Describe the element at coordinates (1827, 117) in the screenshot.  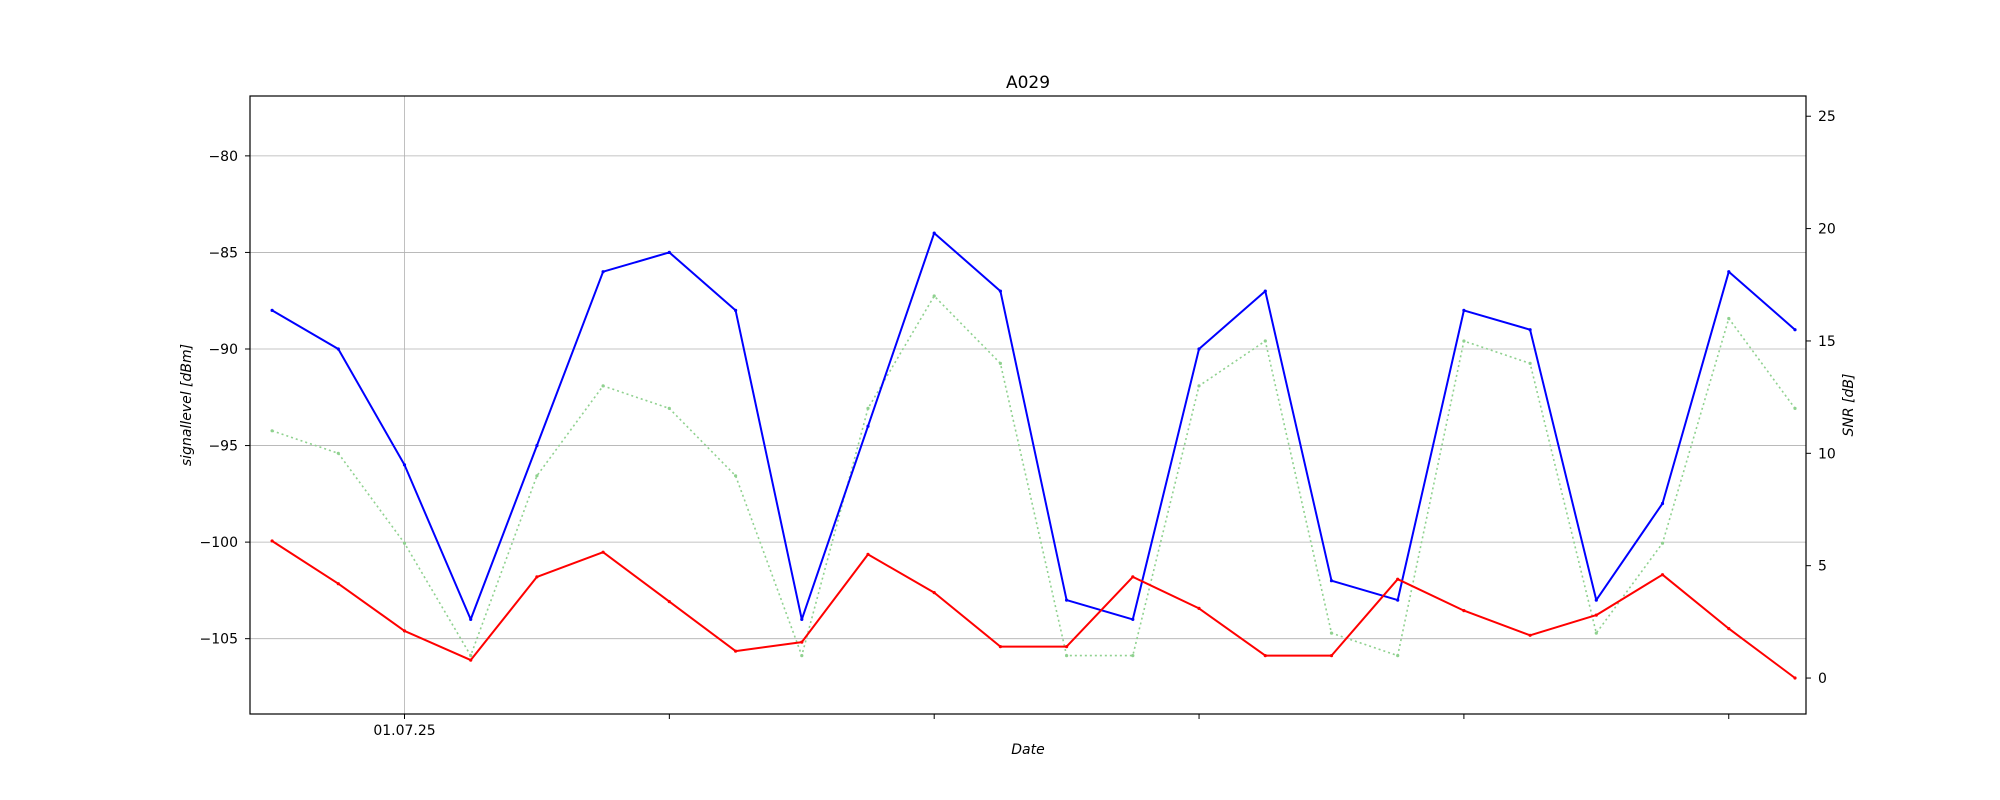
I see `y2-tick-label: 25` at that location.